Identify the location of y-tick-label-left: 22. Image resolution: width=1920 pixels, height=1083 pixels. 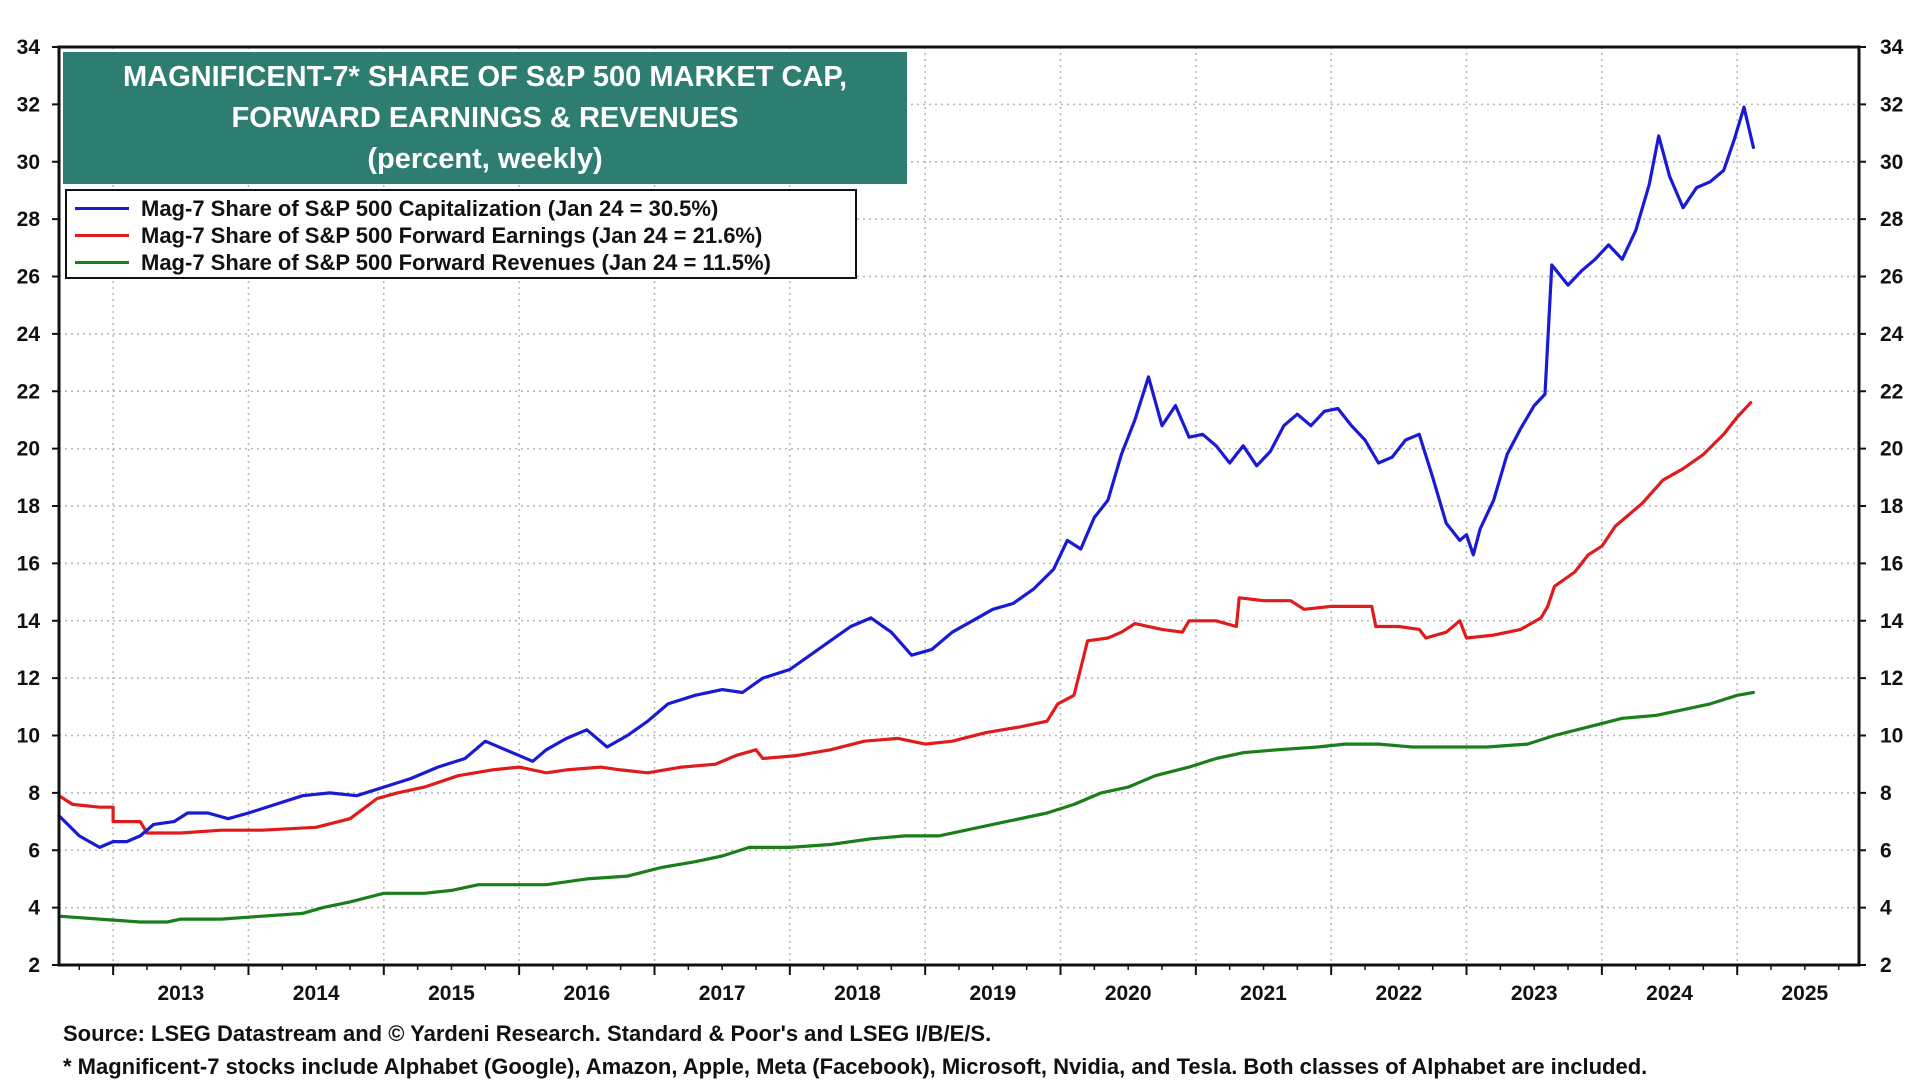
(28, 391).